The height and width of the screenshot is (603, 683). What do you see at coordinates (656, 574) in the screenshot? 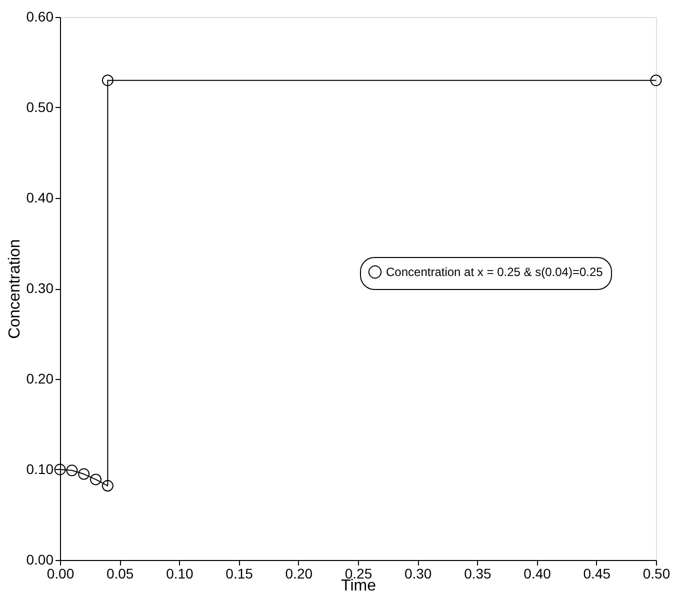
I see `x-tick-label: 0.50` at bounding box center [656, 574].